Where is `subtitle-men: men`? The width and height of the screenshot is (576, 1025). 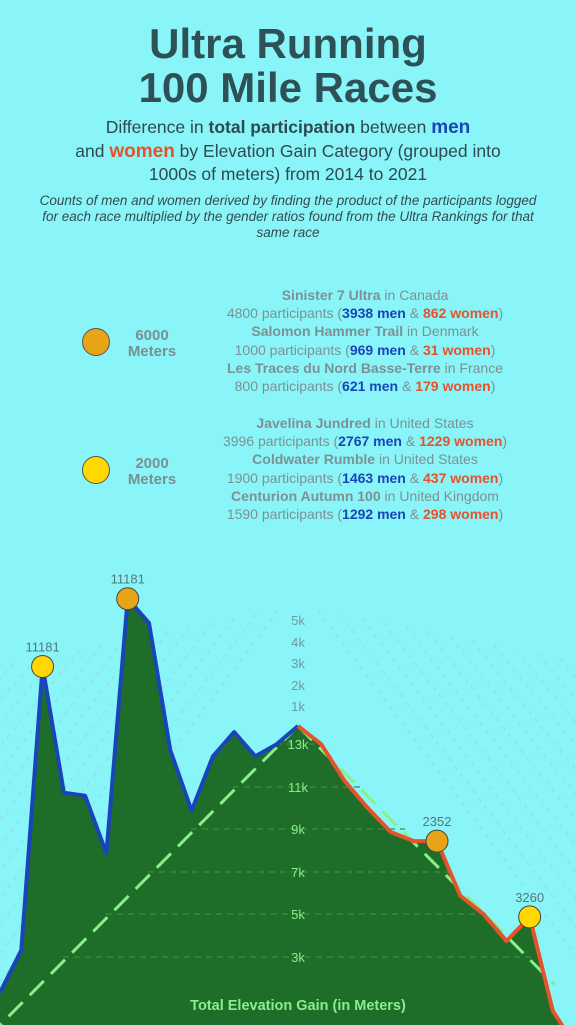
subtitle-men: men is located at coordinates (451, 127).